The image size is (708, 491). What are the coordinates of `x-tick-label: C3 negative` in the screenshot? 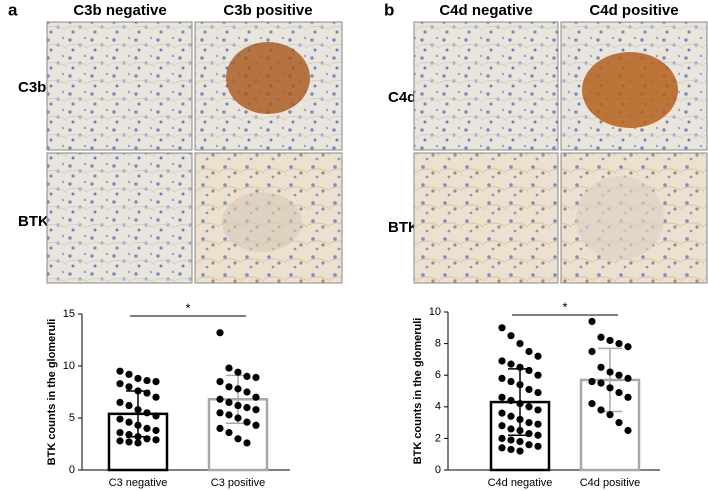 It's located at (138, 483).